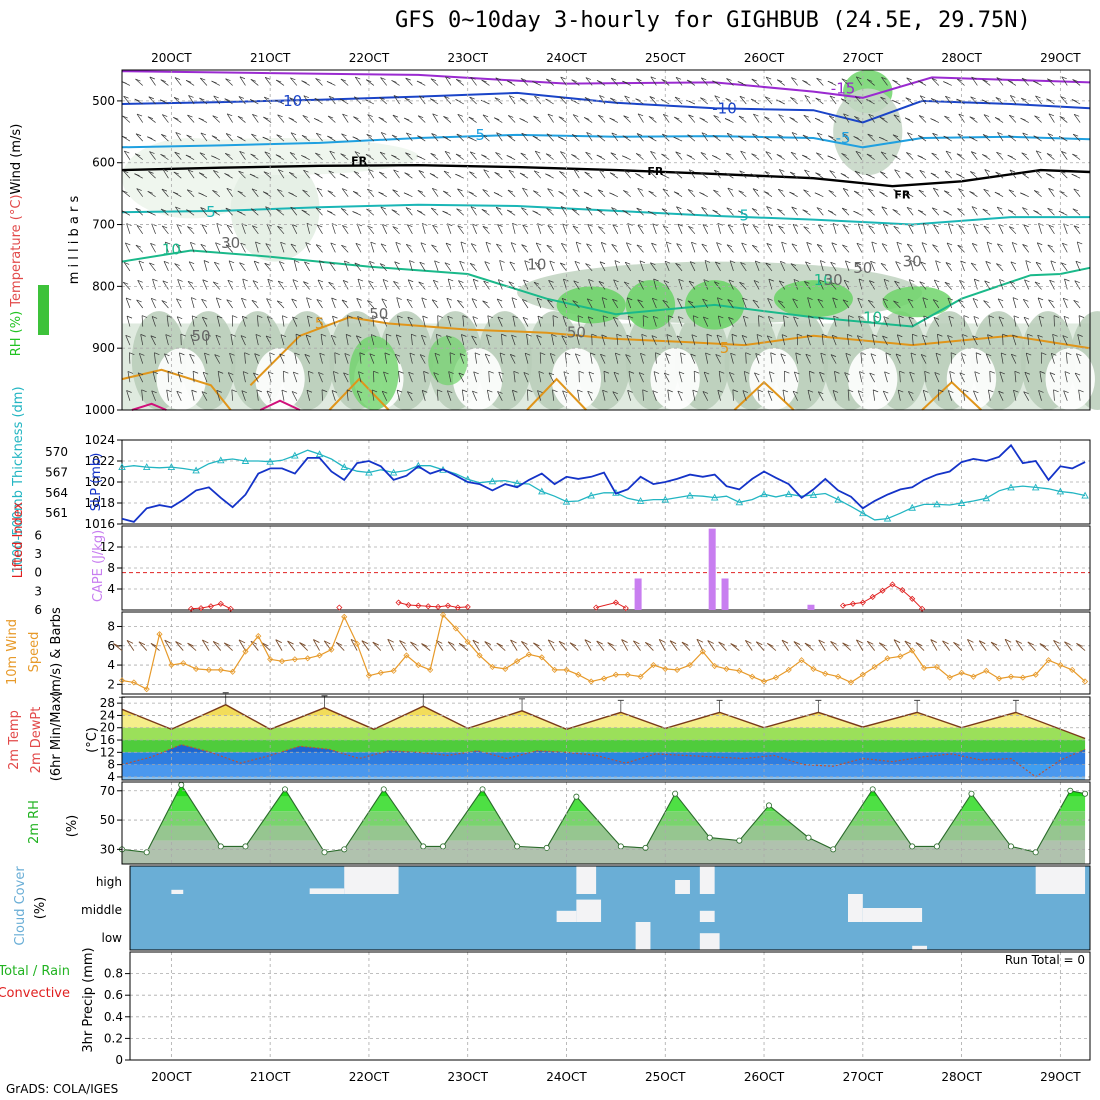 The image size is (1100, 1100). What do you see at coordinates (38, 554) in the screenshot?
I see `li-tick-label: 3` at bounding box center [38, 554].